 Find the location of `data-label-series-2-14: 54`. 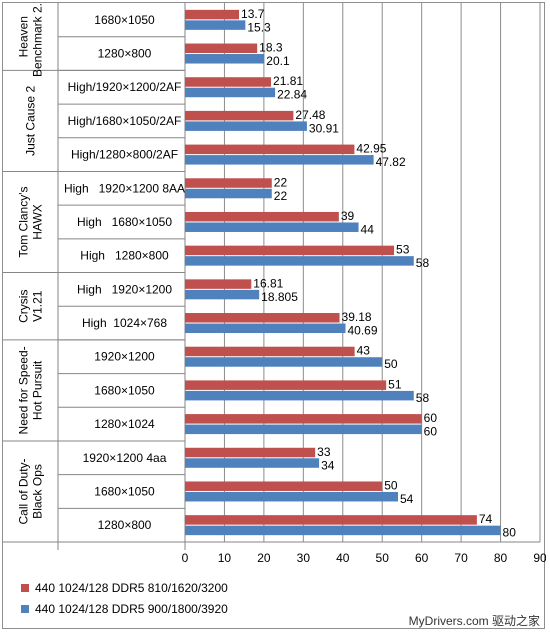

data-label-series-2-14: 54 is located at coordinates (407, 499).